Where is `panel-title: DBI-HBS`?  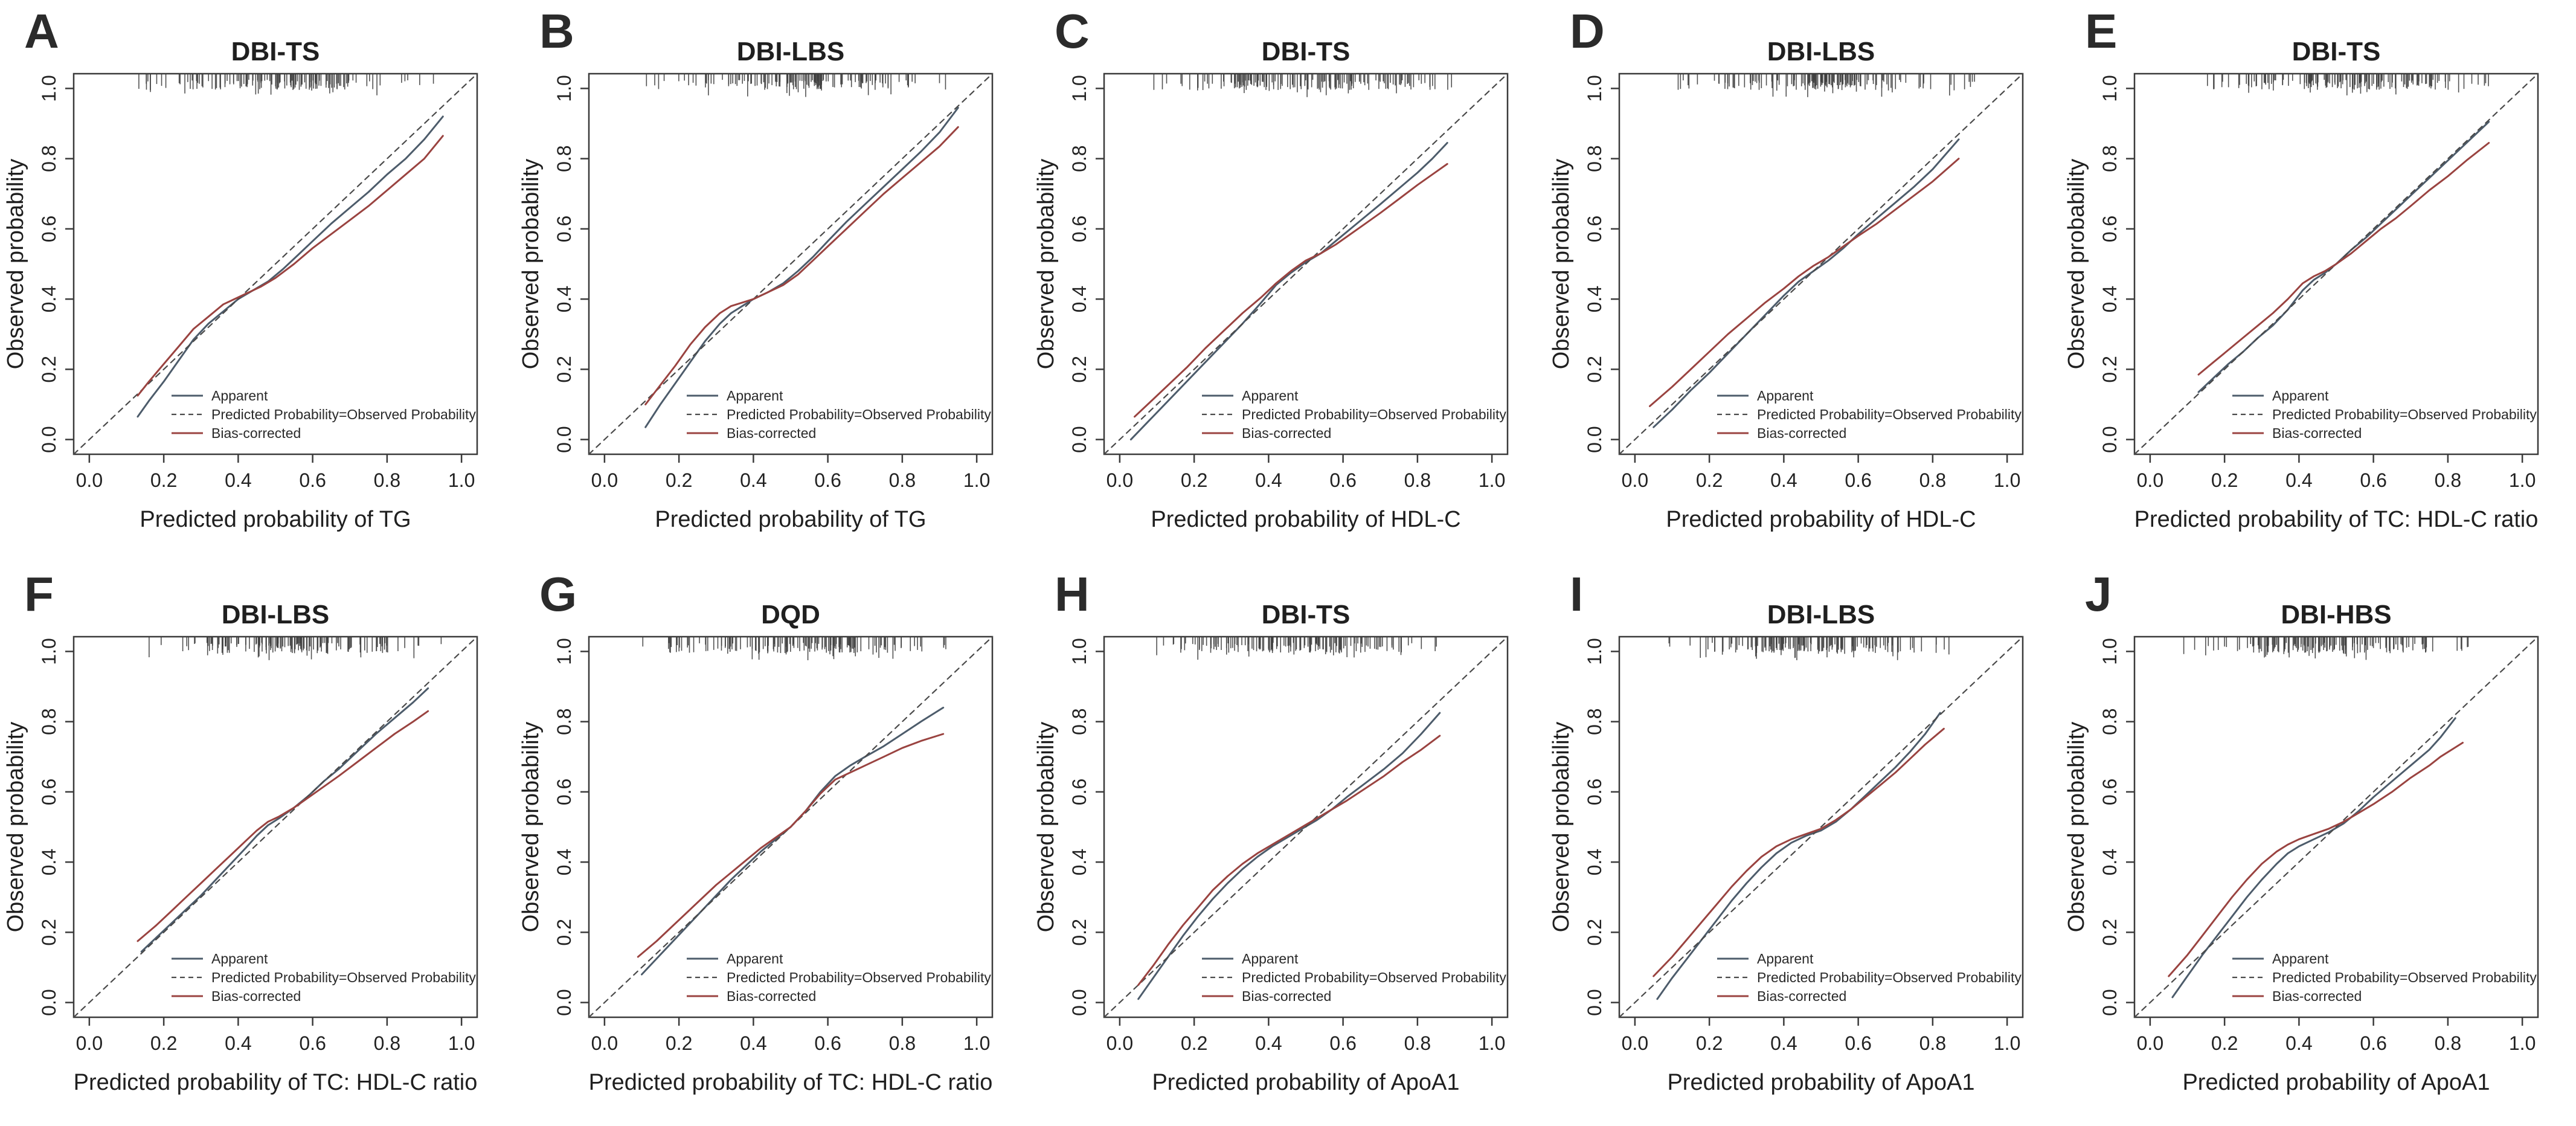 panel-title: DBI-HBS is located at coordinates (2336, 615).